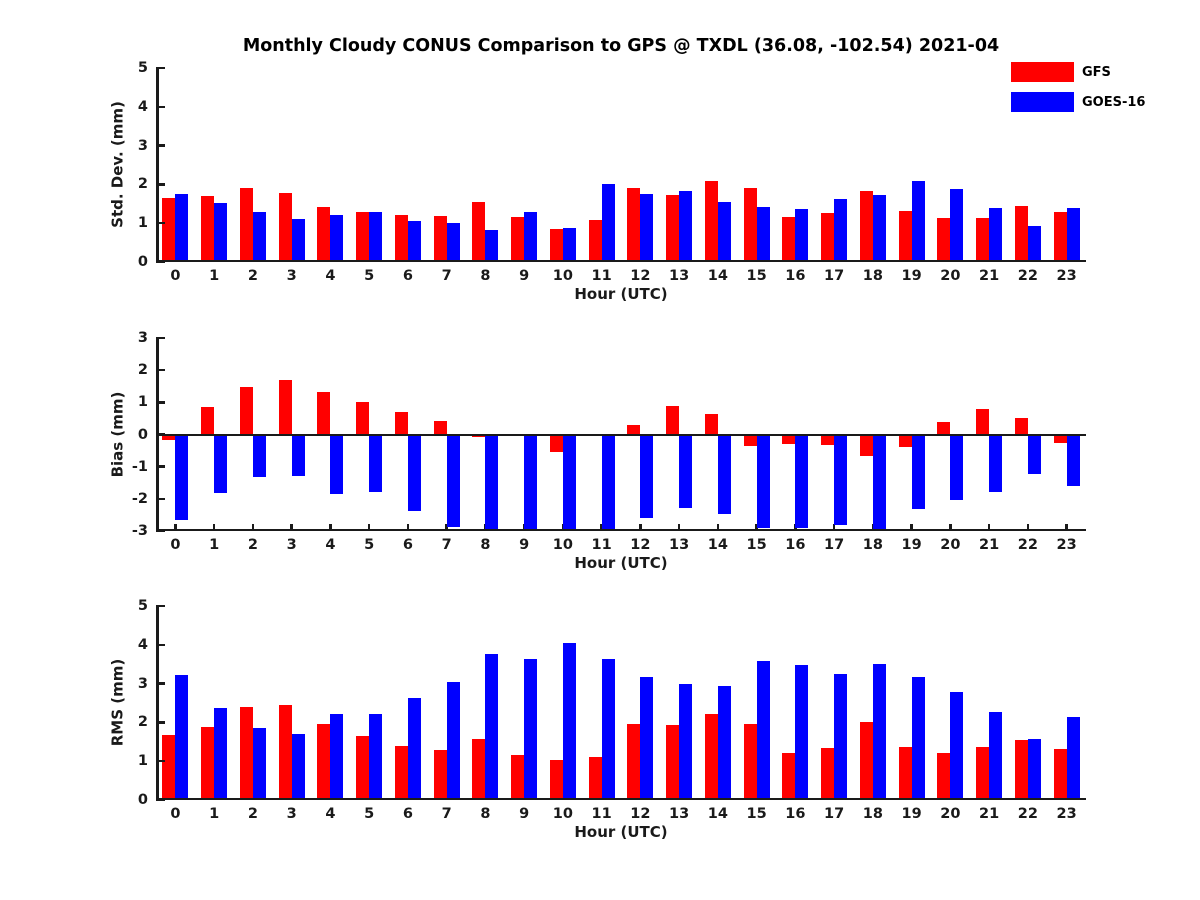 The width and height of the screenshot is (1200, 900). I want to click on legend-item-gfs: GFS, so click(1078, 72).